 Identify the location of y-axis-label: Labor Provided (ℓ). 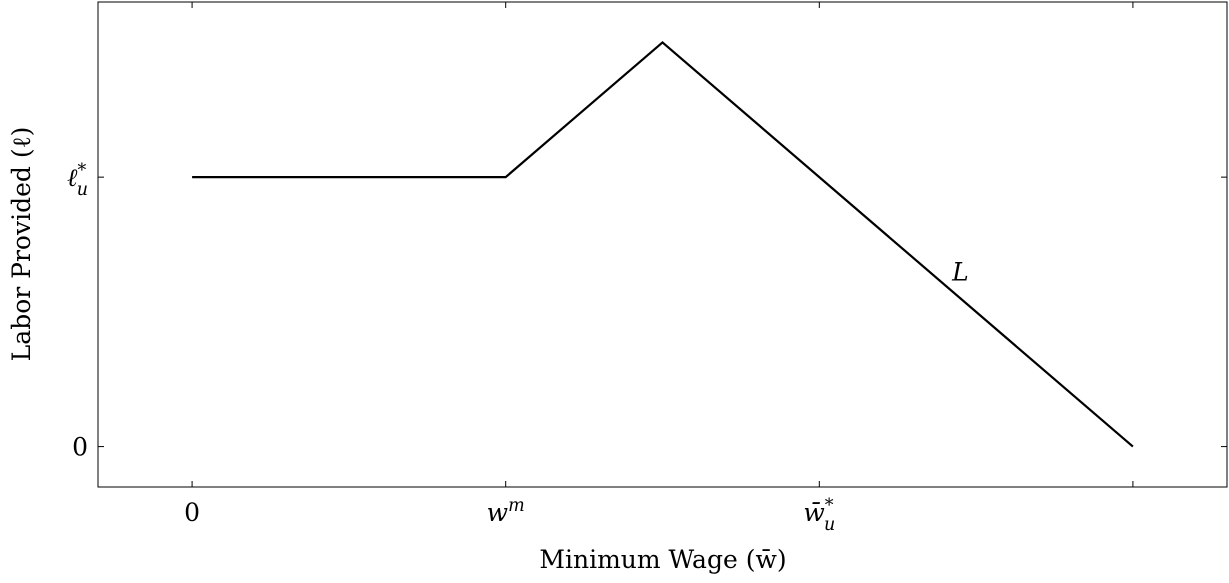
(21, 244).